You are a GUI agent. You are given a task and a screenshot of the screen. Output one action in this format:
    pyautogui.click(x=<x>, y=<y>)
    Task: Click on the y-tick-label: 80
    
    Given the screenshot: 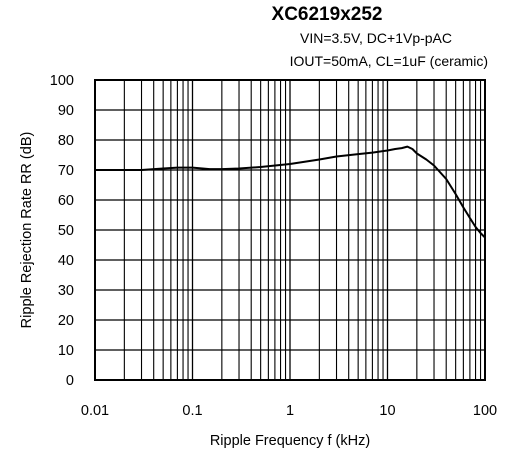 What is the action you would take?
    pyautogui.click(x=66, y=141)
    